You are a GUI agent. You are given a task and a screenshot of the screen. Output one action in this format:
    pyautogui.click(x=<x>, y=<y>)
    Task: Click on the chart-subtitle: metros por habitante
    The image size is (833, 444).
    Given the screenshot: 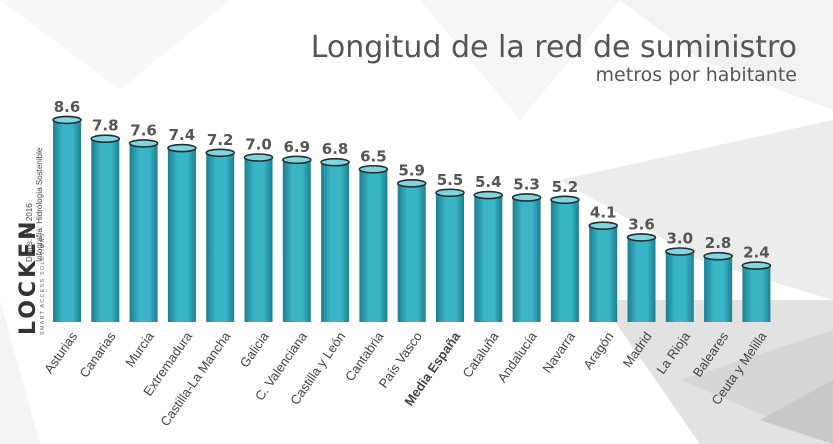 What is the action you would take?
    pyautogui.click(x=696, y=75)
    